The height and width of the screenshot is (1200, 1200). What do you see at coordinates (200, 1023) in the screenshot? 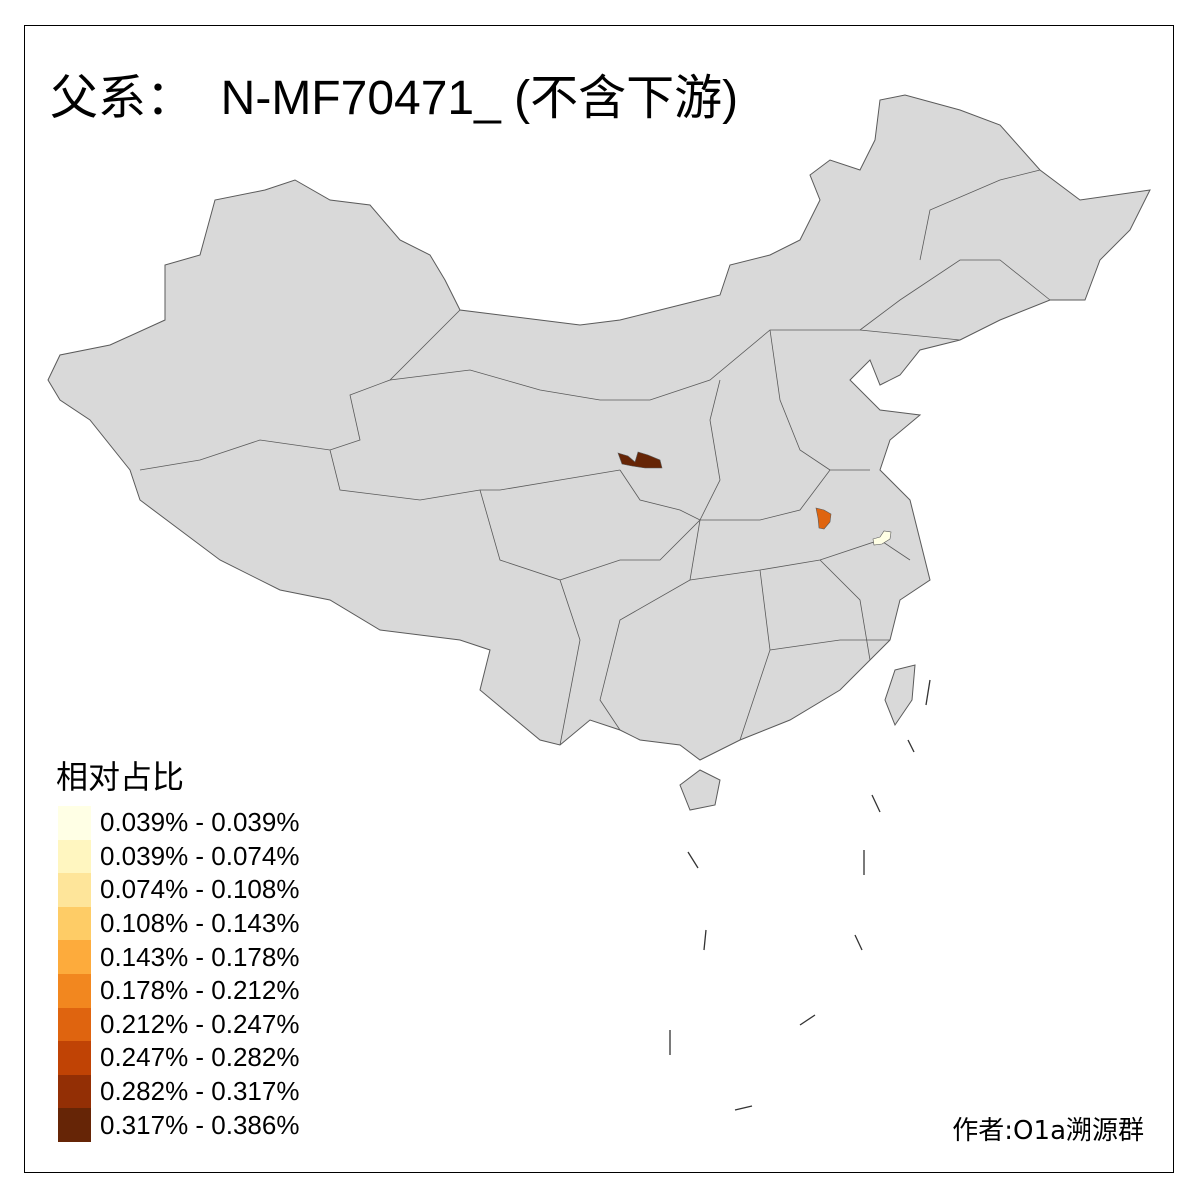
I see `legend-label: 0.212% - 0.247%` at bounding box center [200, 1023].